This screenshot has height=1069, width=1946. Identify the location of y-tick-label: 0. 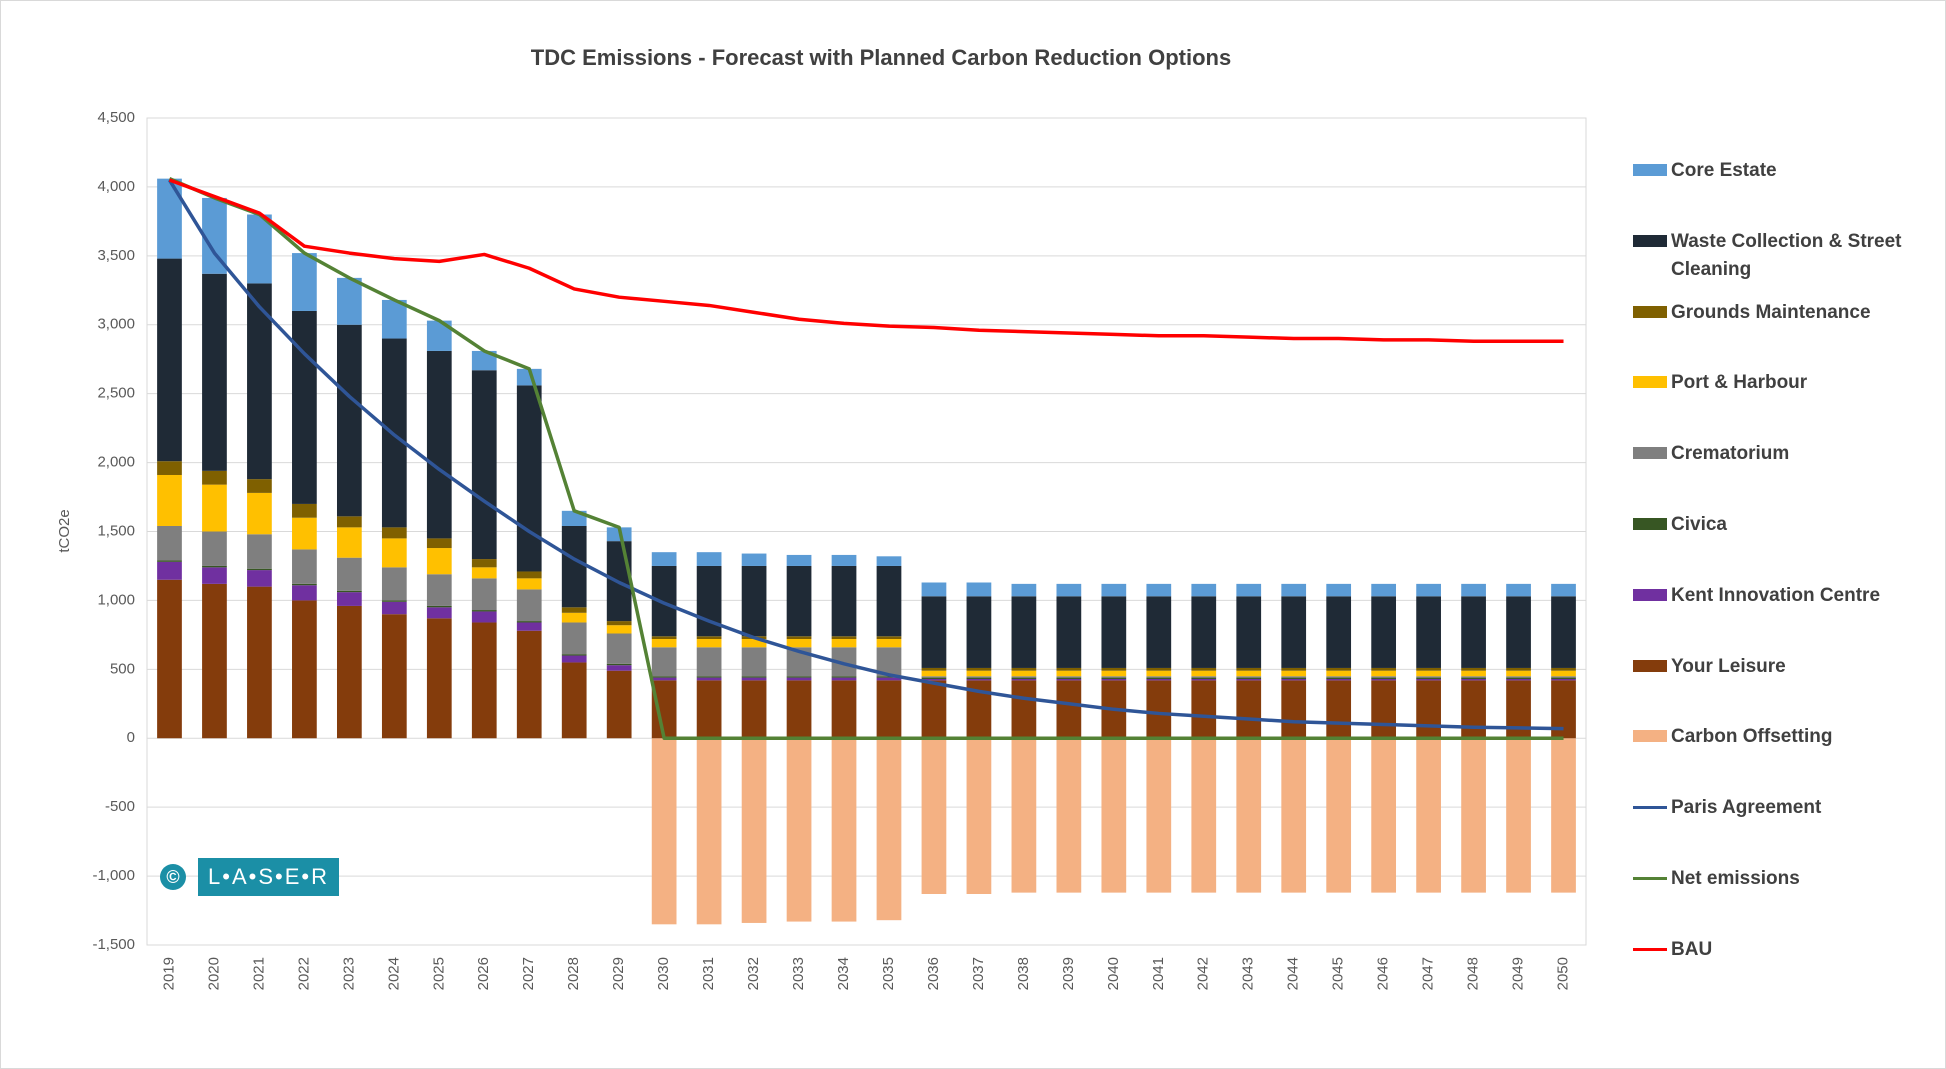
(131, 737).